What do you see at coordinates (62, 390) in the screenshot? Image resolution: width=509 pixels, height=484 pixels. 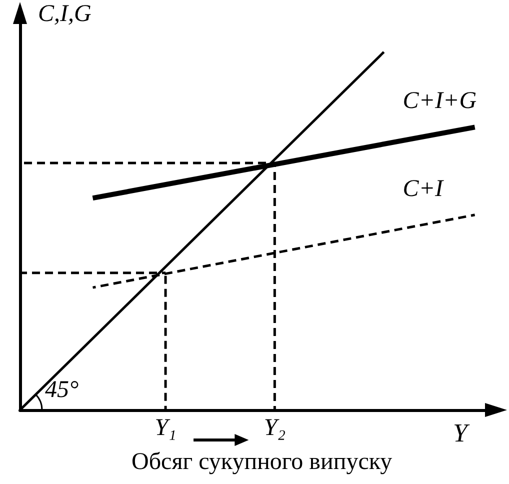 I see `annotation: 45°` at bounding box center [62, 390].